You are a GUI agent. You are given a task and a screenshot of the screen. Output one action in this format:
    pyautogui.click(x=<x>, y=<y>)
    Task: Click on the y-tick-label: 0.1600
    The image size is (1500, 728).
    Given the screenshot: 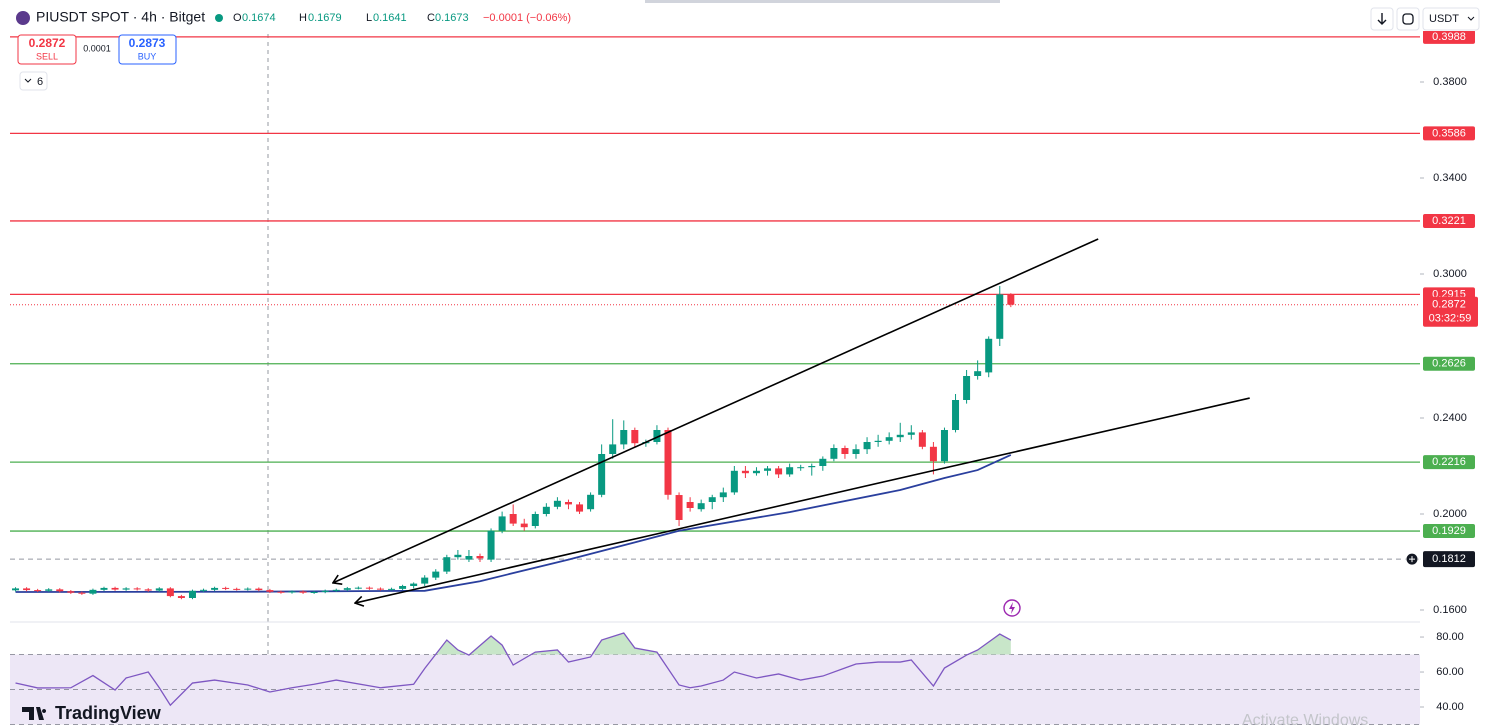 What is the action you would take?
    pyautogui.click(x=1450, y=610)
    